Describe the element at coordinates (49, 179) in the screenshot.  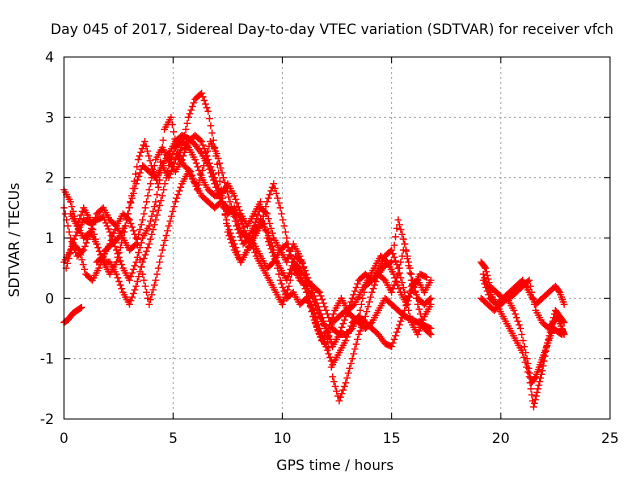
I see `y-tick-label: 2` at that location.